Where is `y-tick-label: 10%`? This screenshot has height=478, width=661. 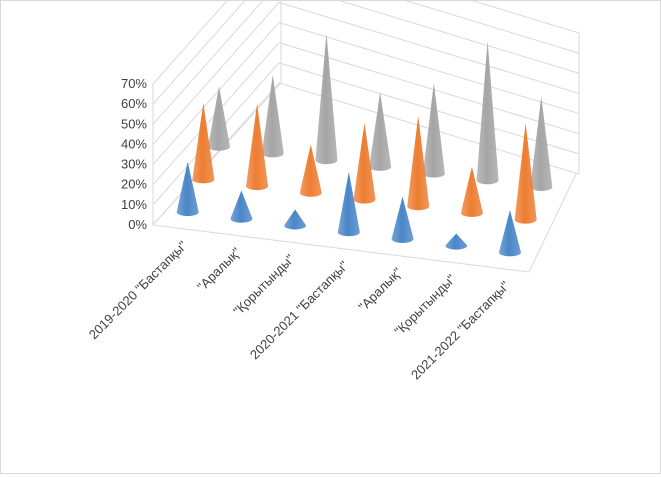
y-tick-label: 10% is located at coordinates (134, 204).